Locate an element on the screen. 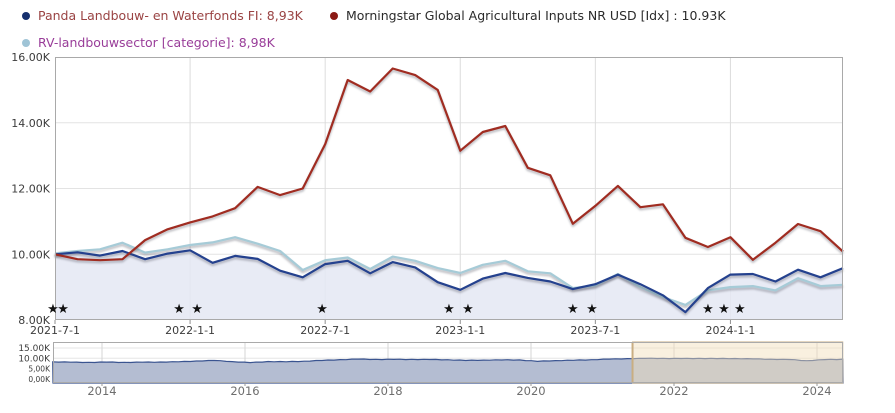  main-y-tick-label: 16.00K is located at coordinates (30, 57).